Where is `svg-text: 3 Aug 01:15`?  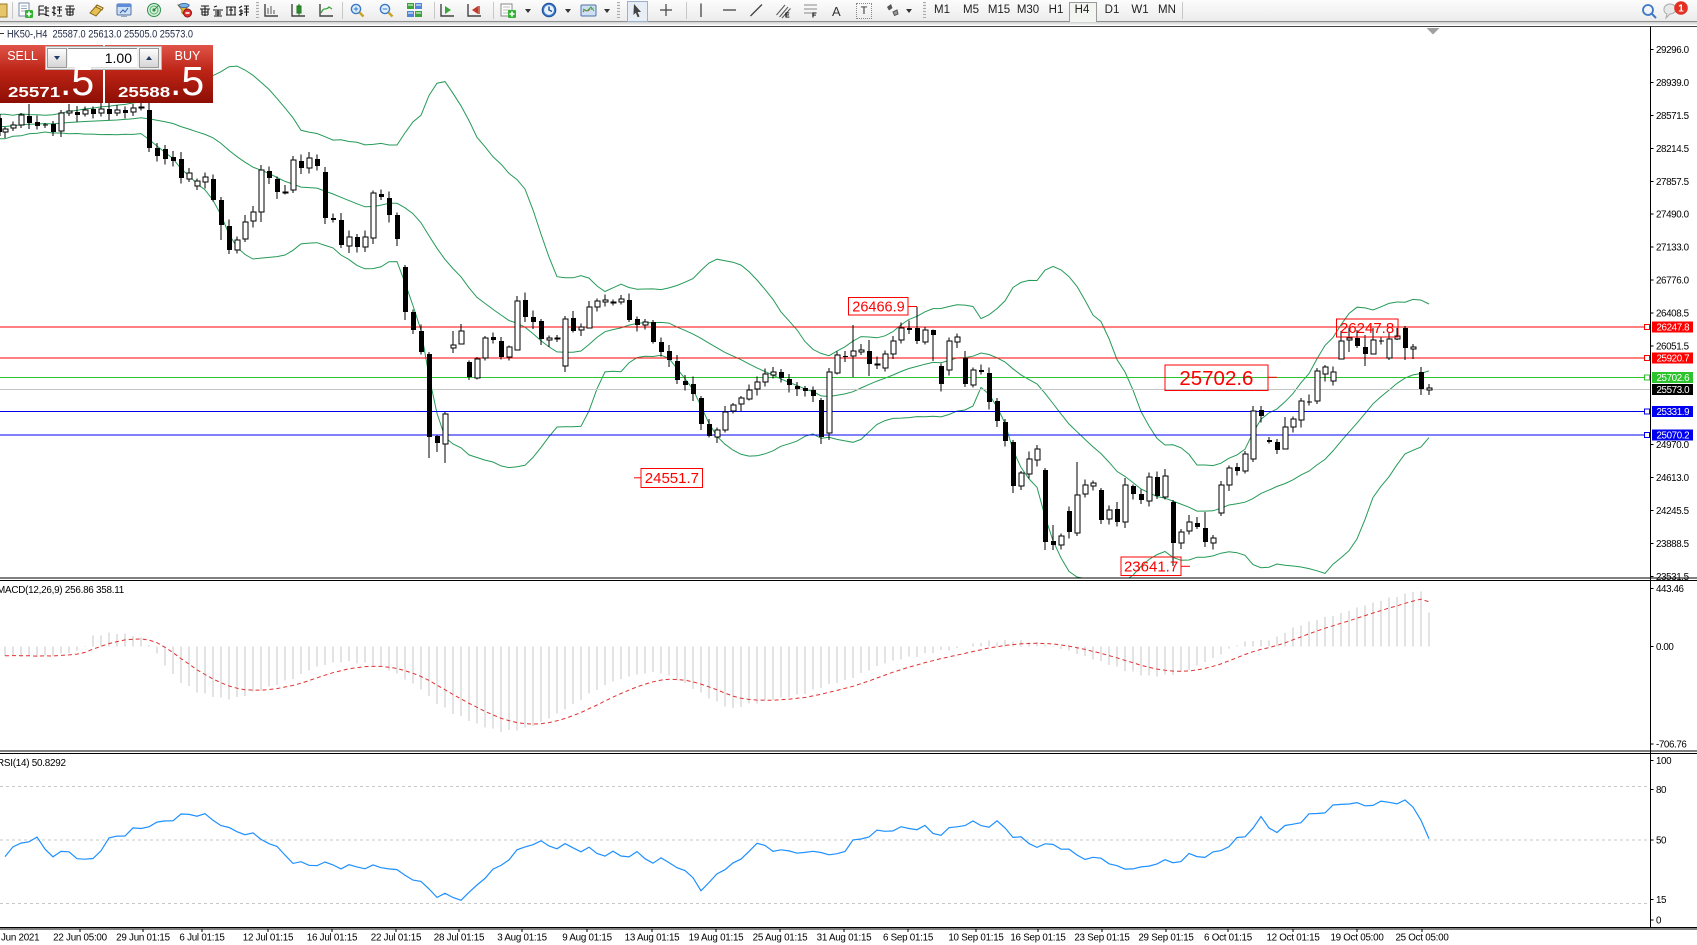 svg-text: 3 Aug 01:15 is located at coordinates (522, 937).